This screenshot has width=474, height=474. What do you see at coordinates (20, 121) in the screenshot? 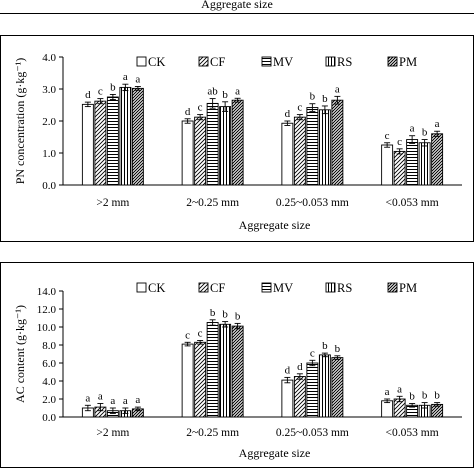
I see `y-axis-title: PN concentration (g·kg⁻¹)` at bounding box center [20, 121].